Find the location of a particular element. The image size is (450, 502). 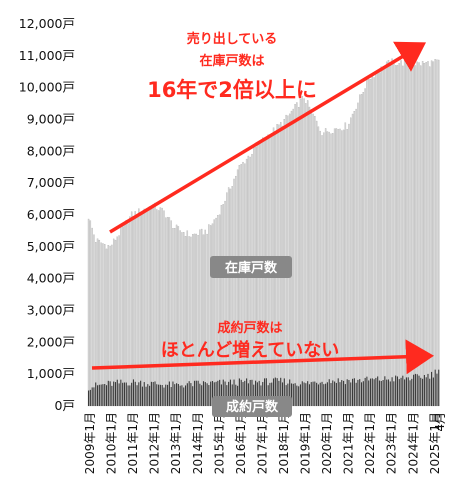

x-tick-label: 2025年1月 is located at coordinates (435, 443).